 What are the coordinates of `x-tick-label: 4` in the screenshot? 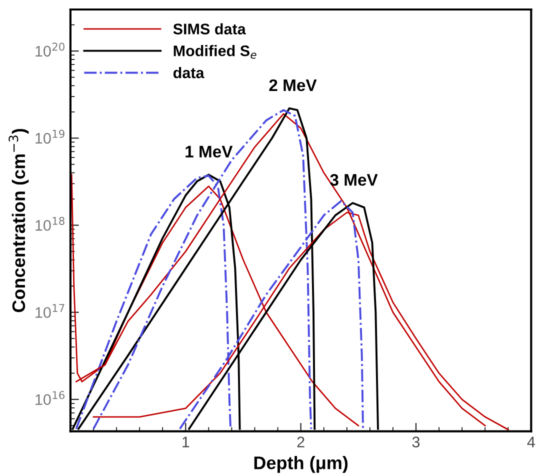 It's located at (531, 442).